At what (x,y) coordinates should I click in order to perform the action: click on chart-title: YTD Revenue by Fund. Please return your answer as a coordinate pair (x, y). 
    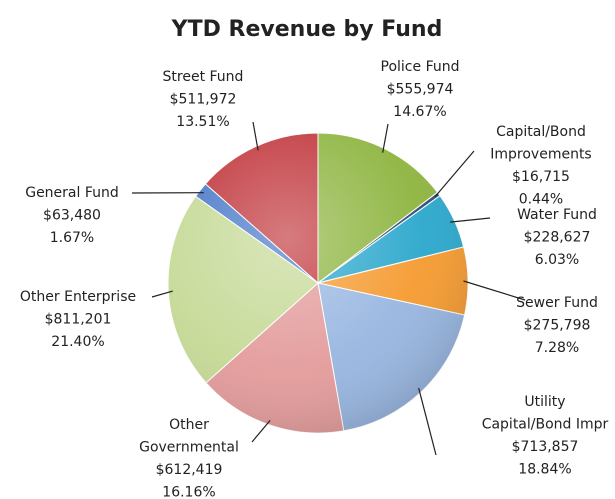
    Looking at the image, I should click on (307, 29).